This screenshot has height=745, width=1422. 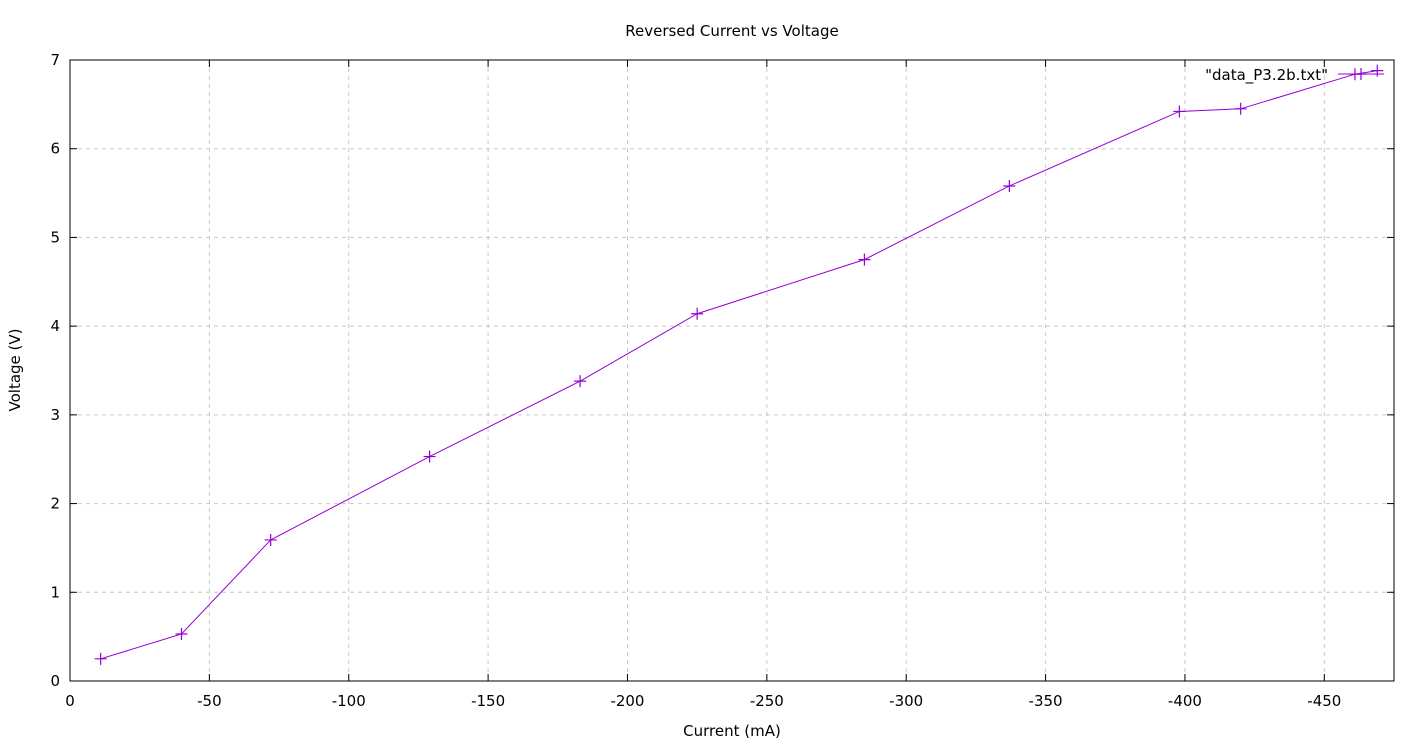 What do you see at coordinates (1361, 74) in the screenshot?
I see `legend-marker` at bounding box center [1361, 74].